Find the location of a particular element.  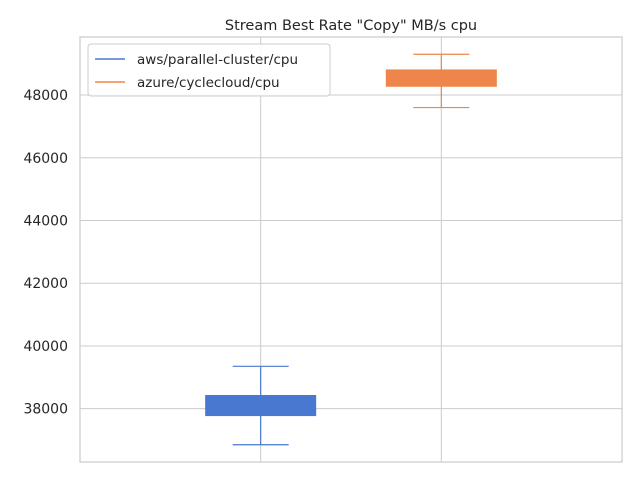

chart-title: Stream Best Rate "Copy" MB/s cpu is located at coordinates (351, 26).